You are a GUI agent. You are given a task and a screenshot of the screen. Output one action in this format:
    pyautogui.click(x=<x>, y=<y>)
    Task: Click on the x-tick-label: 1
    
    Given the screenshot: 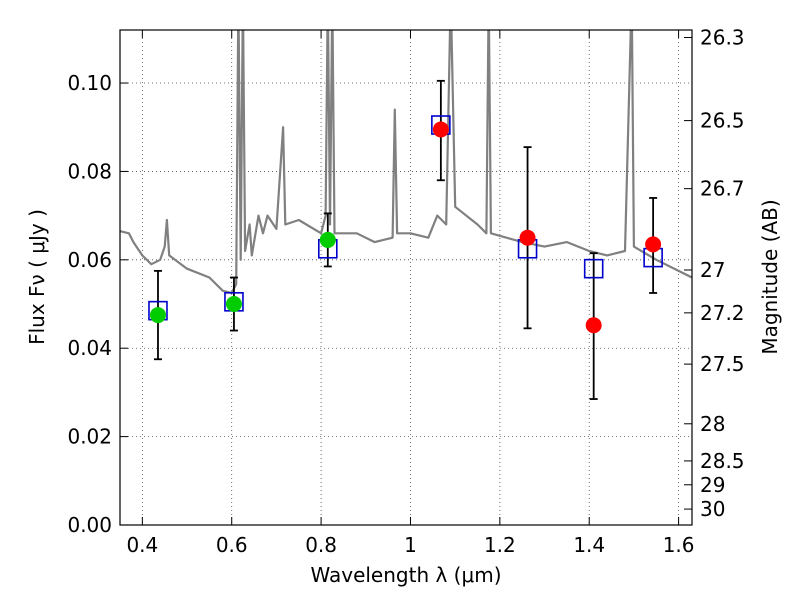 What is the action you would take?
    pyautogui.click(x=410, y=545)
    